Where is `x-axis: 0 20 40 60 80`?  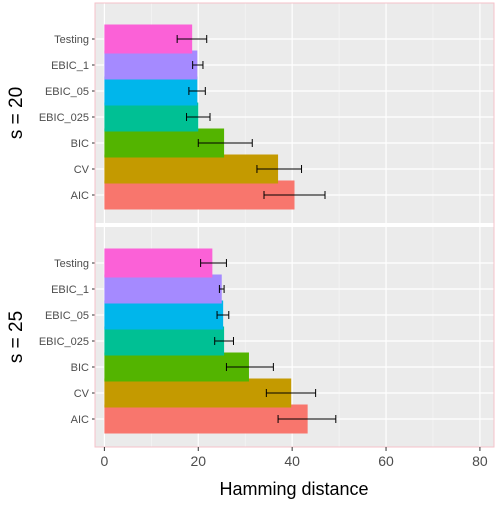
x-axis: 0 20 40 60 80 is located at coordinates (294, 458).